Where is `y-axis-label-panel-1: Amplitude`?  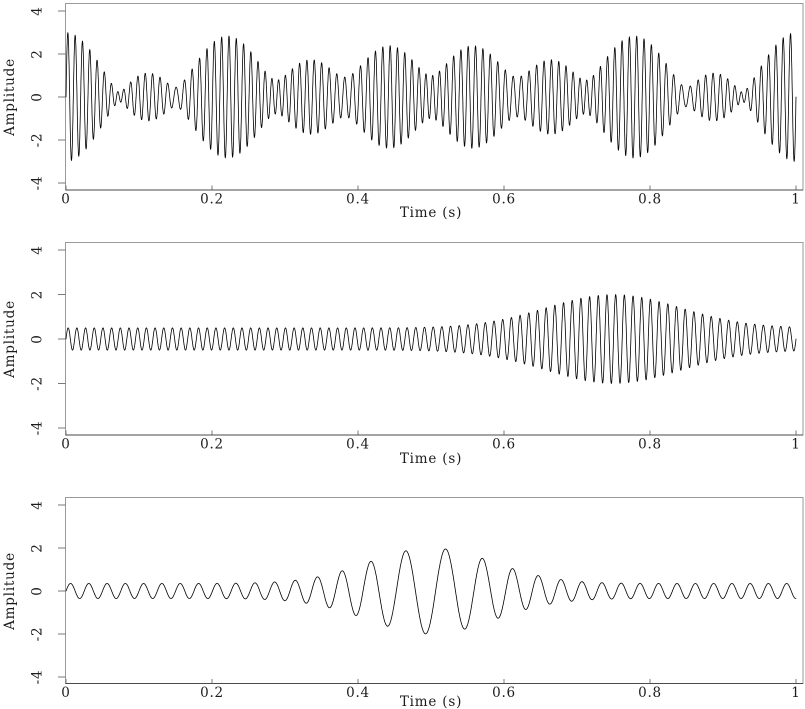 y-axis-label-panel-1: Amplitude is located at coordinates (10, 97).